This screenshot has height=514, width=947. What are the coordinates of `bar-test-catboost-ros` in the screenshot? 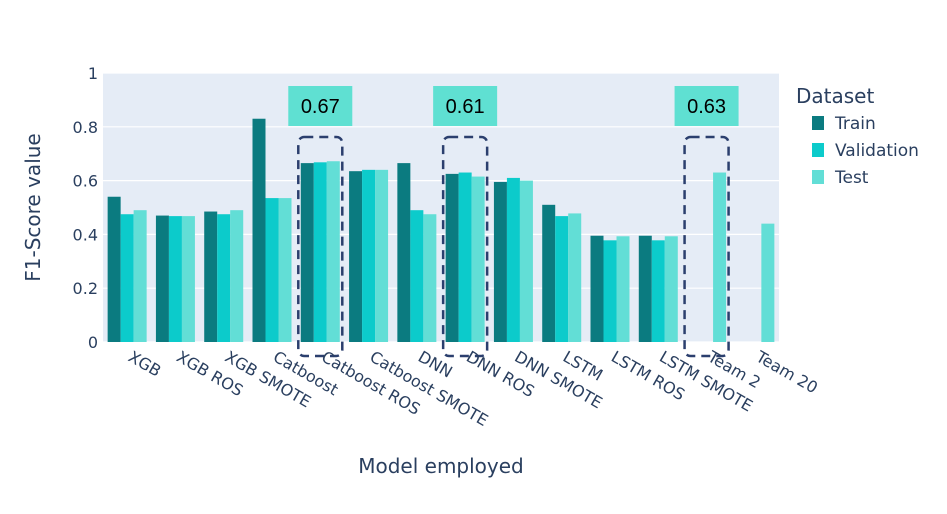 It's located at (333, 251).